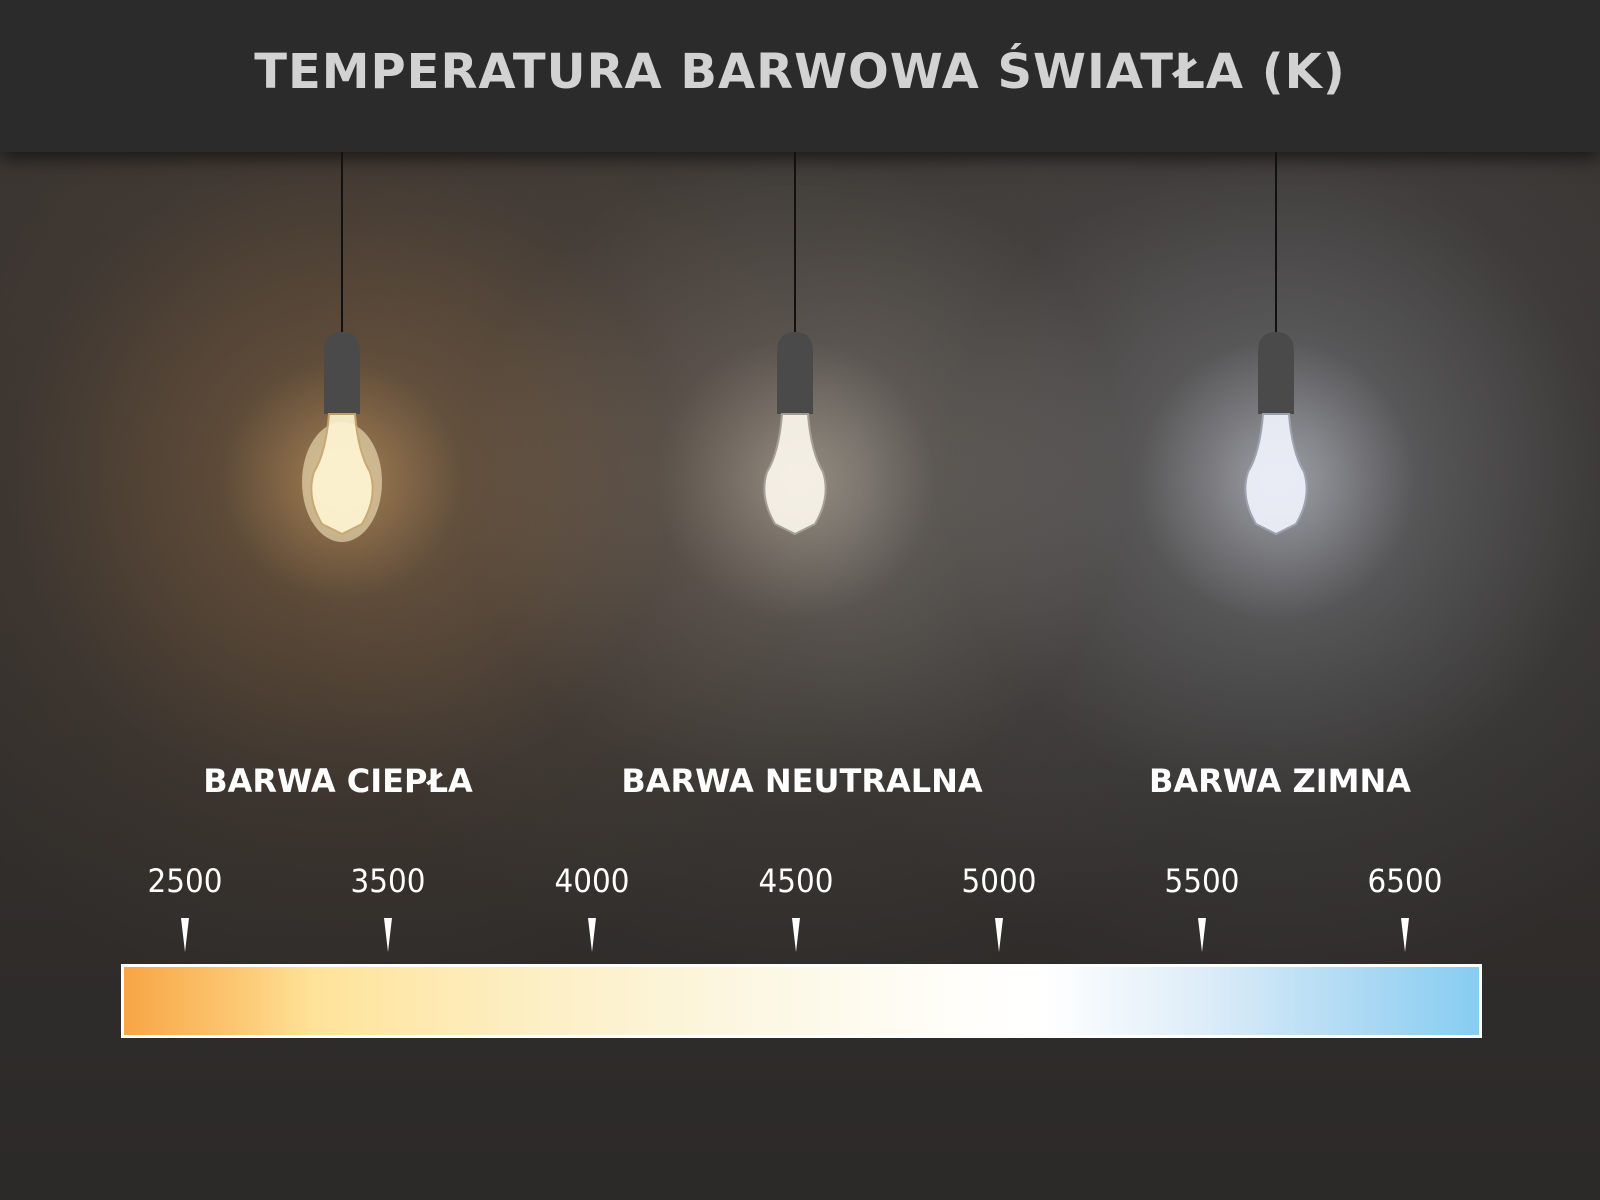 This screenshot has width=1600, height=1200. Describe the element at coordinates (802, 781) in the screenshot. I see `label-neutral: BARWA NEUTRALNA` at that location.